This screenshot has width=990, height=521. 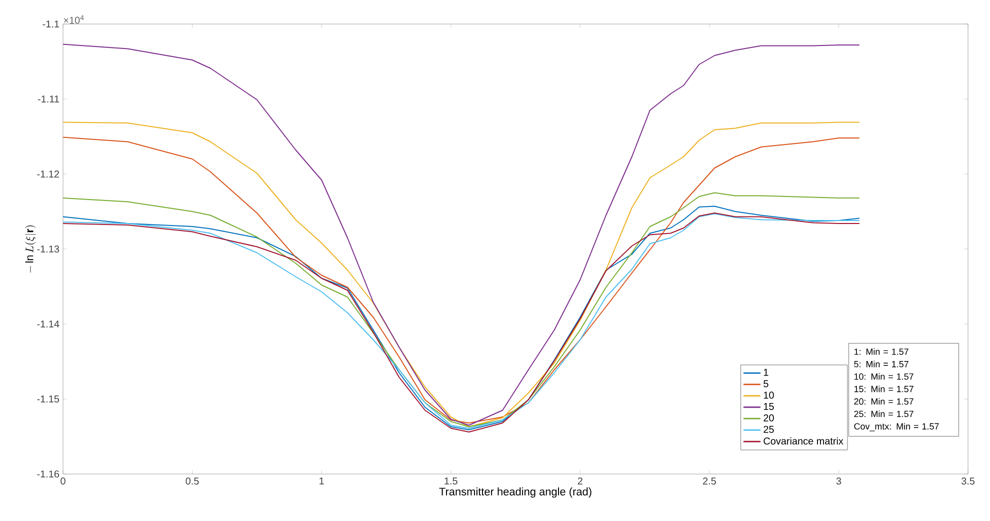 What do you see at coordinates (48, 399) in the screenshot?
I see `y-tick-label: -1.15` at bounding box center [48, 399].